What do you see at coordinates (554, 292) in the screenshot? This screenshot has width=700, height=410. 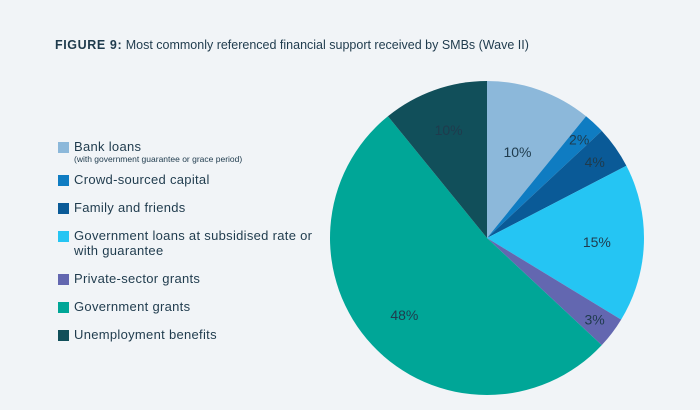 I see `pie-slice-private-sector-grants` at bounding box center [554, 292].